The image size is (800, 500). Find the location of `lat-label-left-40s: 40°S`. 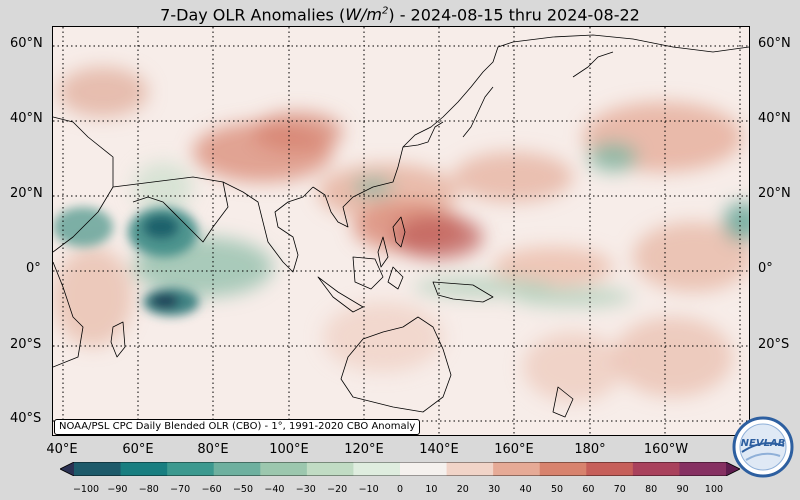

lat-label-left-40s: 40°S is located at coordinates (26, 418).